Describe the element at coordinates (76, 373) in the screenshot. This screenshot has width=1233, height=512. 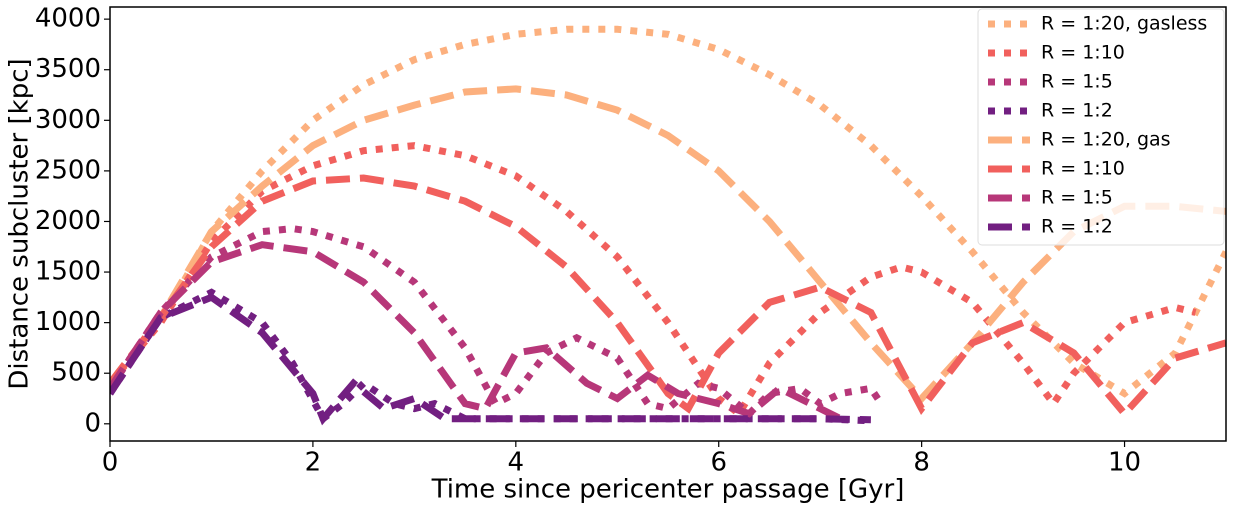
I see `y-tick-label: 500` at that location.